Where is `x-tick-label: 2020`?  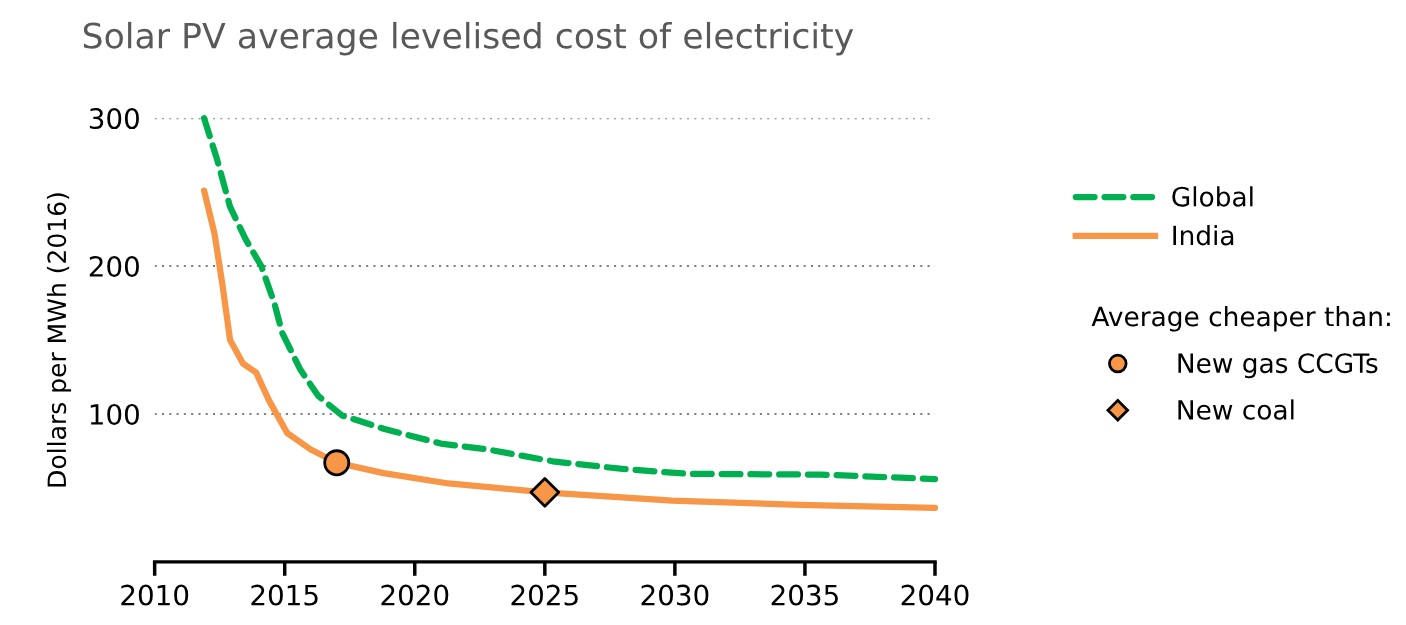
x-tick-label: 2020 is located at coordinates (415, 595).